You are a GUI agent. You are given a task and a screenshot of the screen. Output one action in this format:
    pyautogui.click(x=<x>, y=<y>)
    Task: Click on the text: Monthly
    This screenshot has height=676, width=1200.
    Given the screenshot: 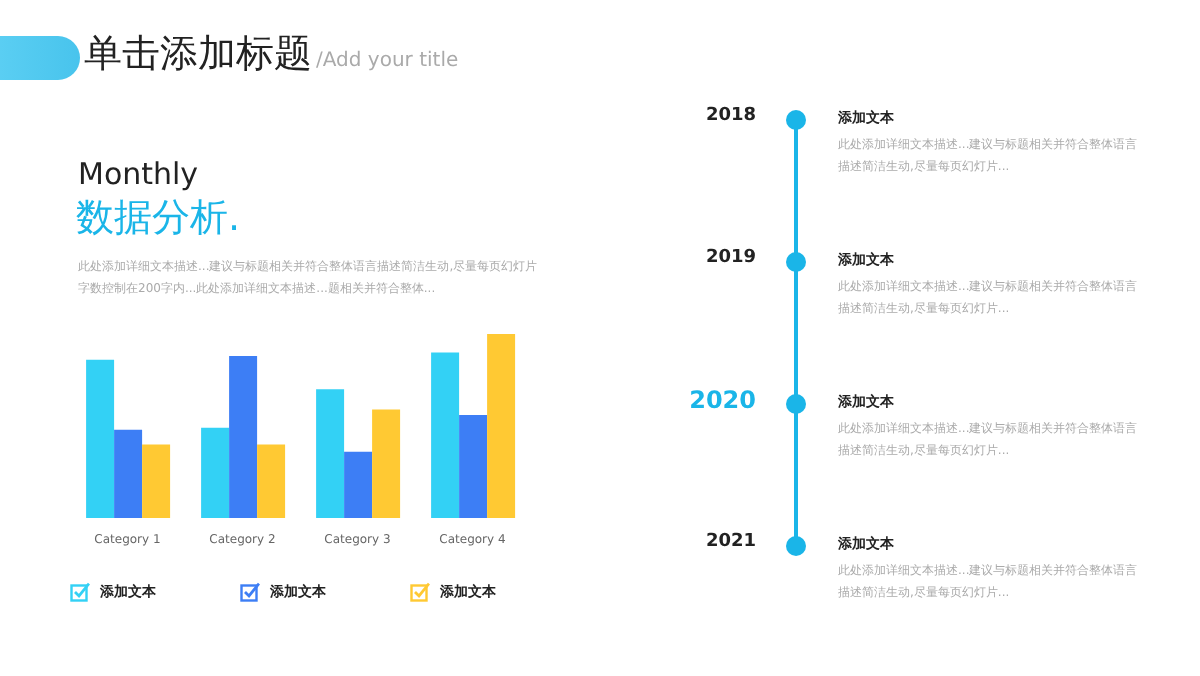 What is the action you would take?
    pyautogui.click(x=138, y=174)
    